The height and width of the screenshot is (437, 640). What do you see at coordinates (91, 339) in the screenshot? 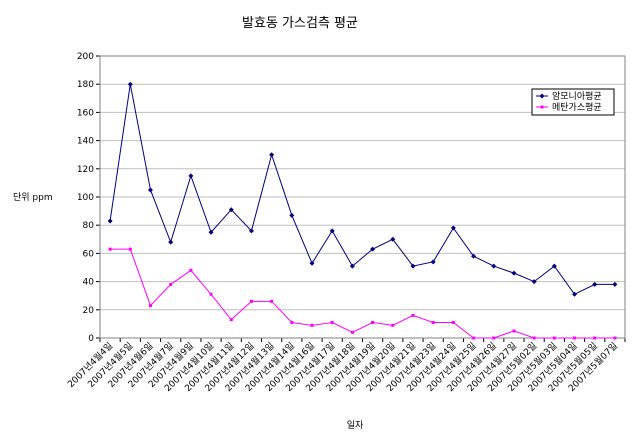
I see `y-tick-label: 0` at bounding box center [91, 339].